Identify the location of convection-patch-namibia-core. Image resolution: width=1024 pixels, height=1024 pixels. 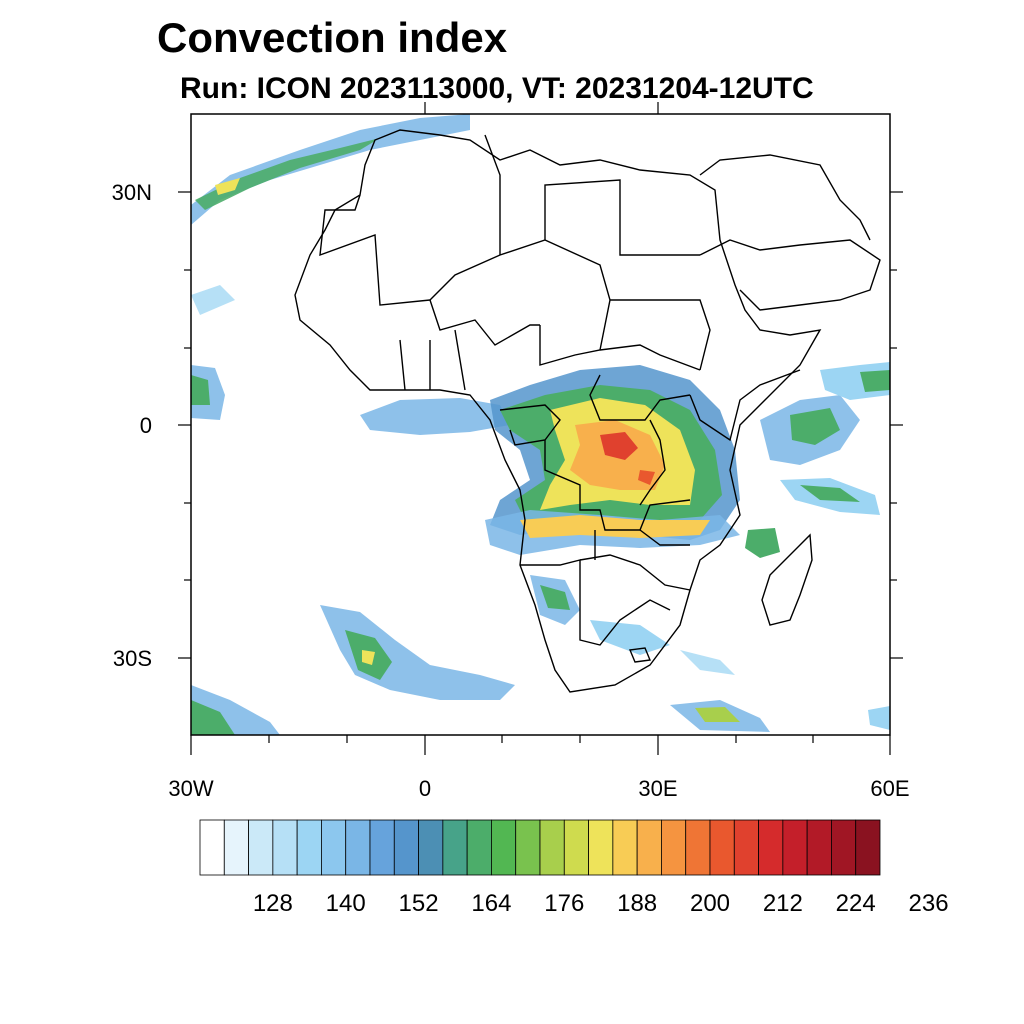
(555, 597).